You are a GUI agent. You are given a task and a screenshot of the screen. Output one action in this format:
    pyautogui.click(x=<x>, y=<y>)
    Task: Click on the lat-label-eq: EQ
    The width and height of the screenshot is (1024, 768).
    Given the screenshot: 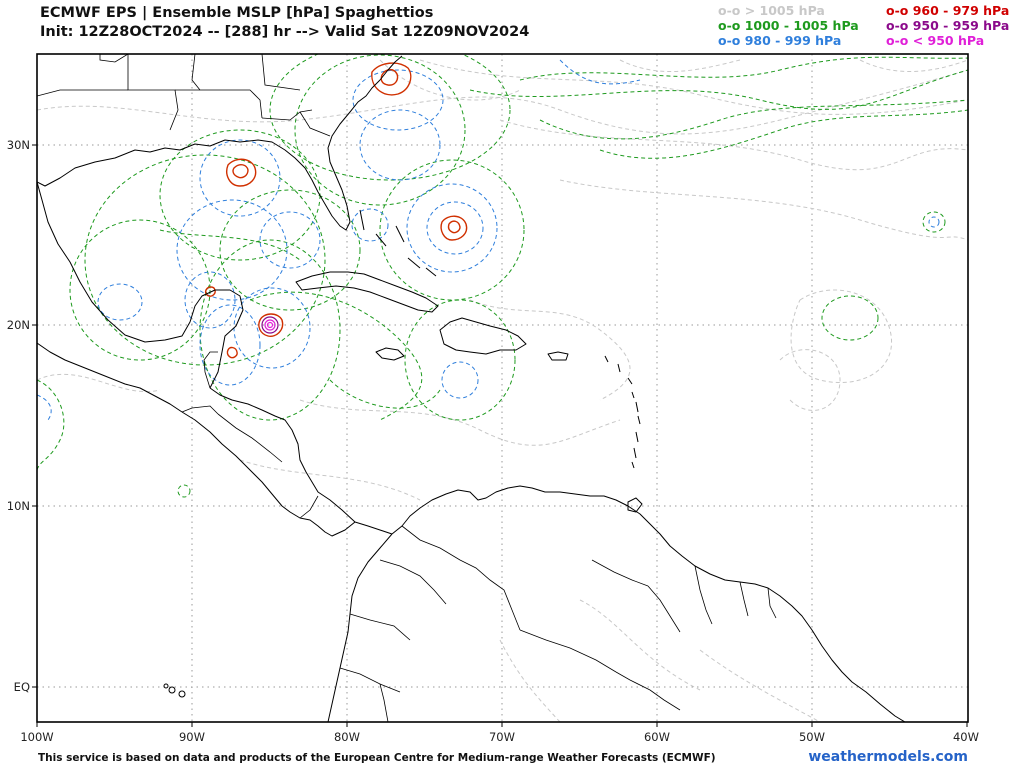 What is the action you would take?
    pyautogui.click(x=22, y=687)
    